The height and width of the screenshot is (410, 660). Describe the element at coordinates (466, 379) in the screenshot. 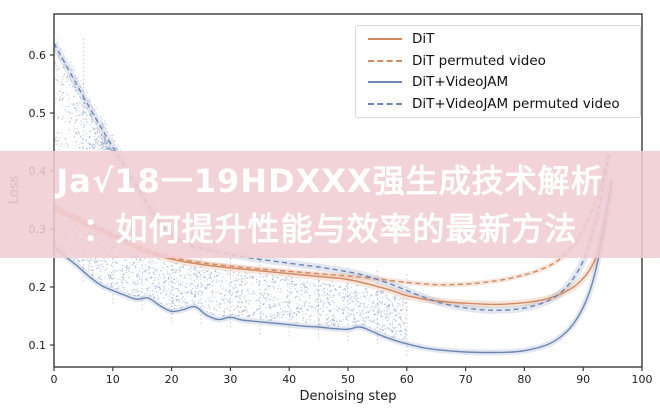

I see `x-tick-label: 70` at that location.